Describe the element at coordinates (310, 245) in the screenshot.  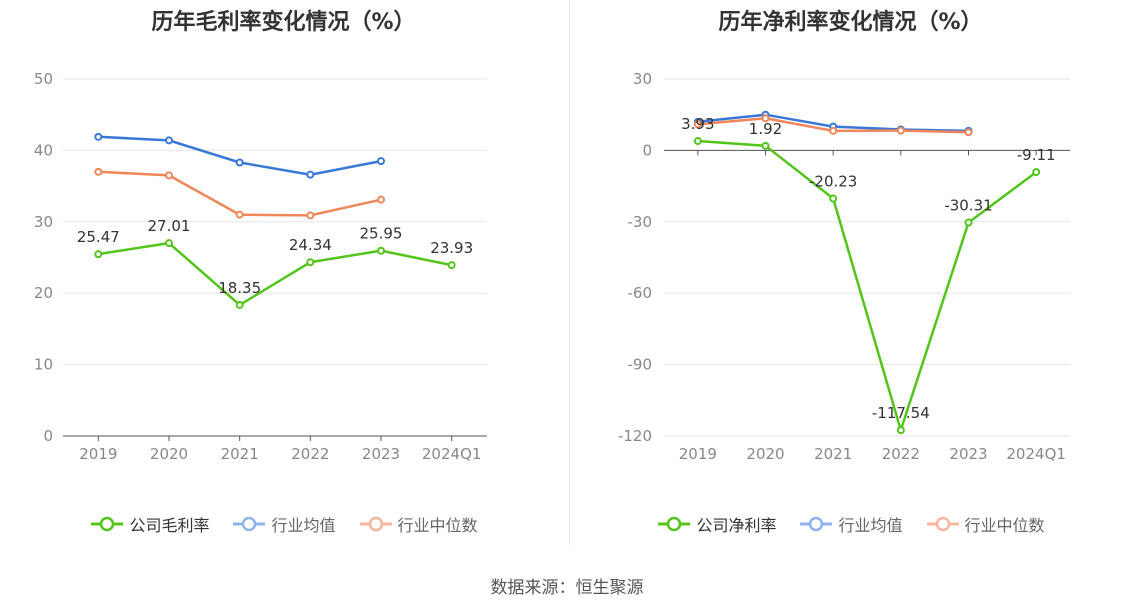
I see `data-label: 24.34` at that location.